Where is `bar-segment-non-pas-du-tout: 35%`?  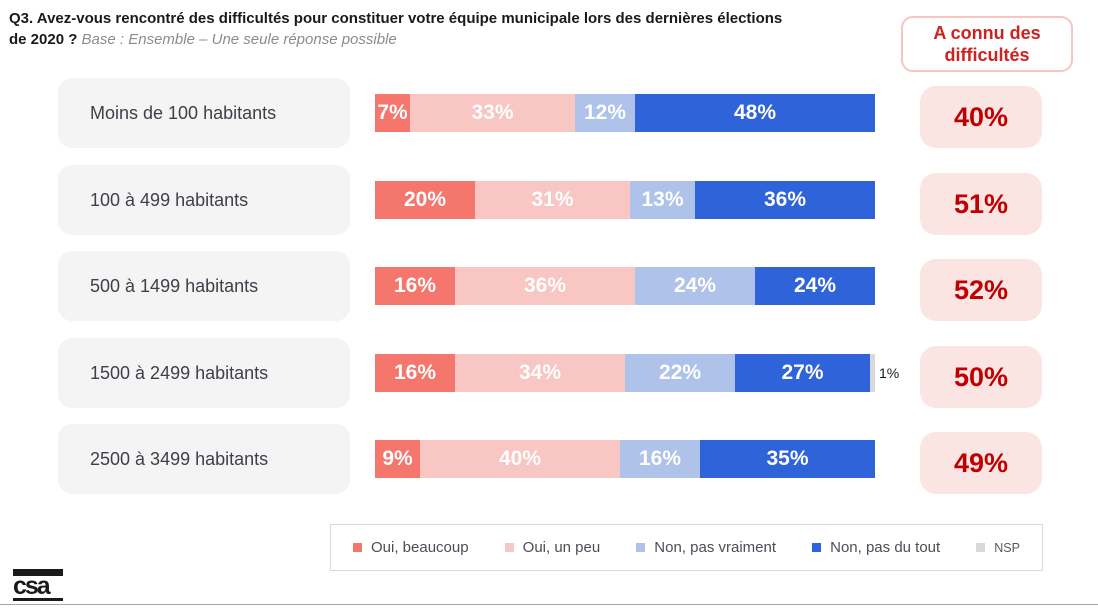
bar-segment-non-pas-du-tout: 35% is located at coordinates (787, 459).